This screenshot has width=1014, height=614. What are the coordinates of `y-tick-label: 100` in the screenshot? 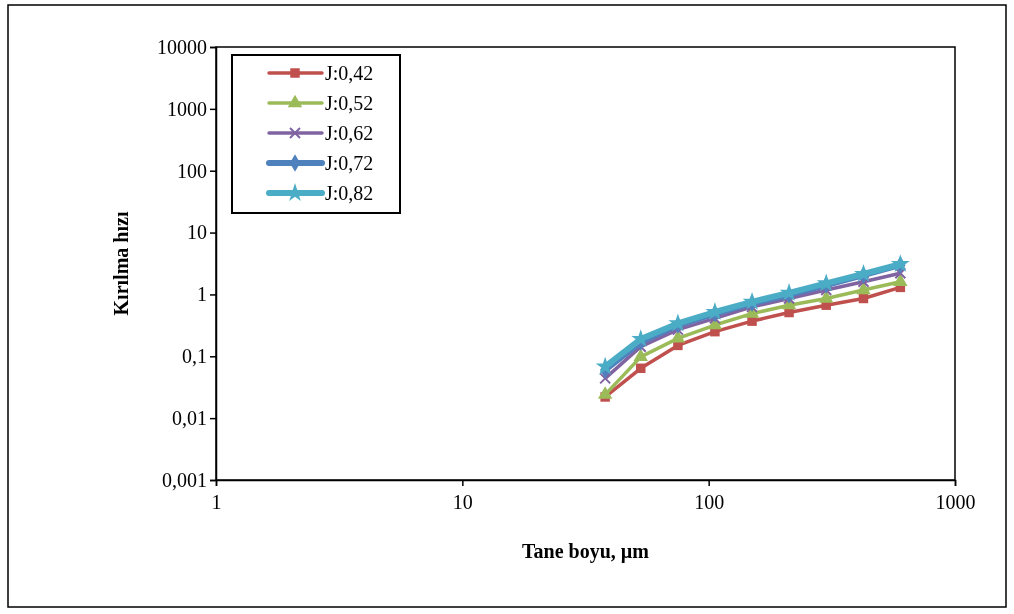 It's located at (192, 170).